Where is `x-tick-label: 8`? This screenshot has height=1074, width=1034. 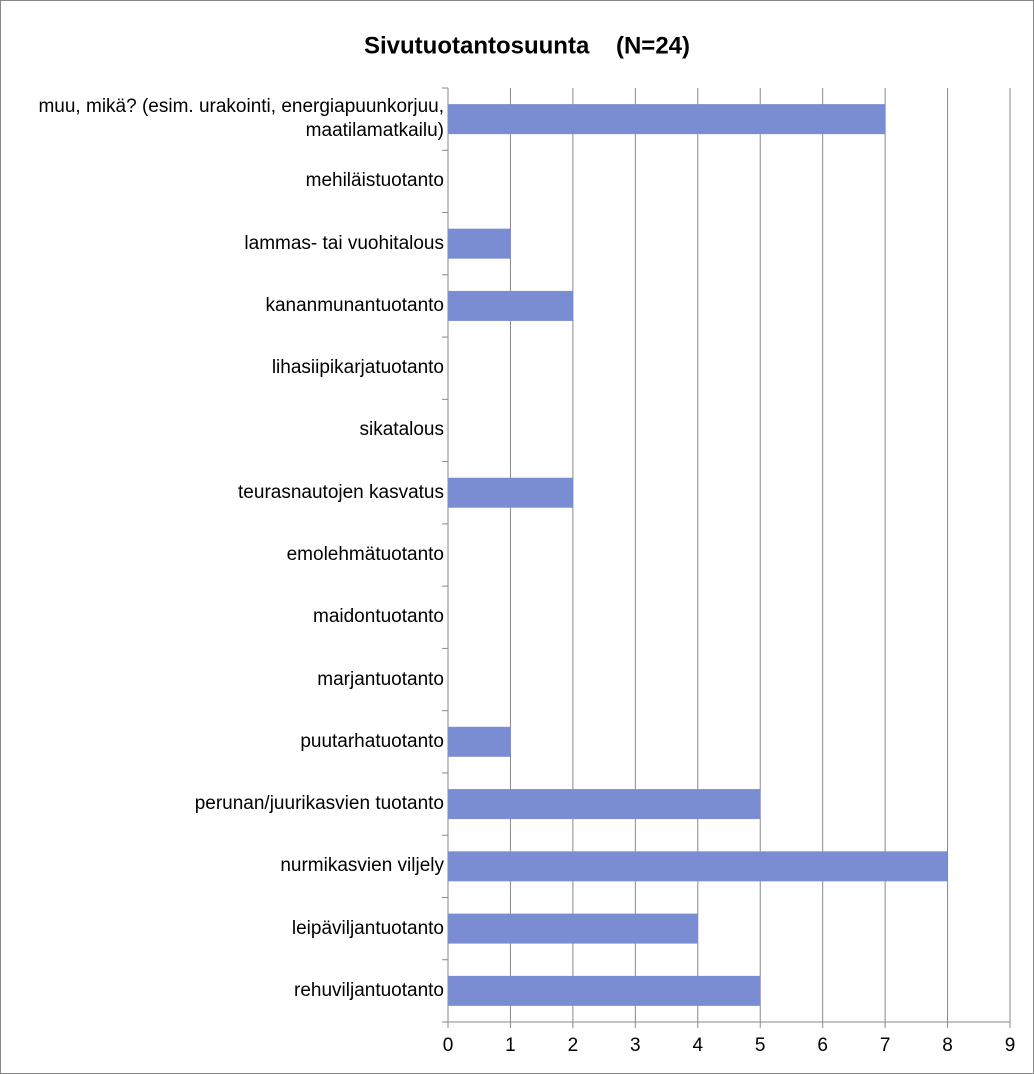
x-tick-label: 8 is located at coordinates (947, 1045).